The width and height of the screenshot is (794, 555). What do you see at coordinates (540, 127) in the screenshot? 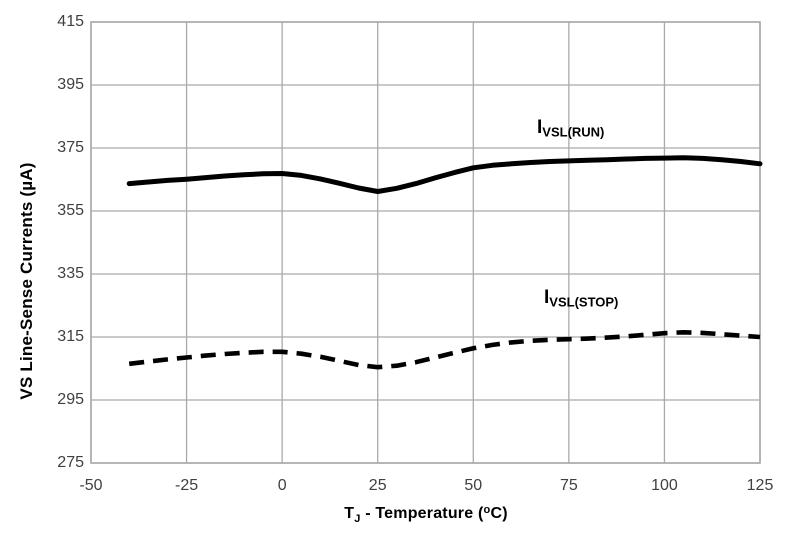
I see `series-label-run-symbol: I` at bounding box center [540, 127].